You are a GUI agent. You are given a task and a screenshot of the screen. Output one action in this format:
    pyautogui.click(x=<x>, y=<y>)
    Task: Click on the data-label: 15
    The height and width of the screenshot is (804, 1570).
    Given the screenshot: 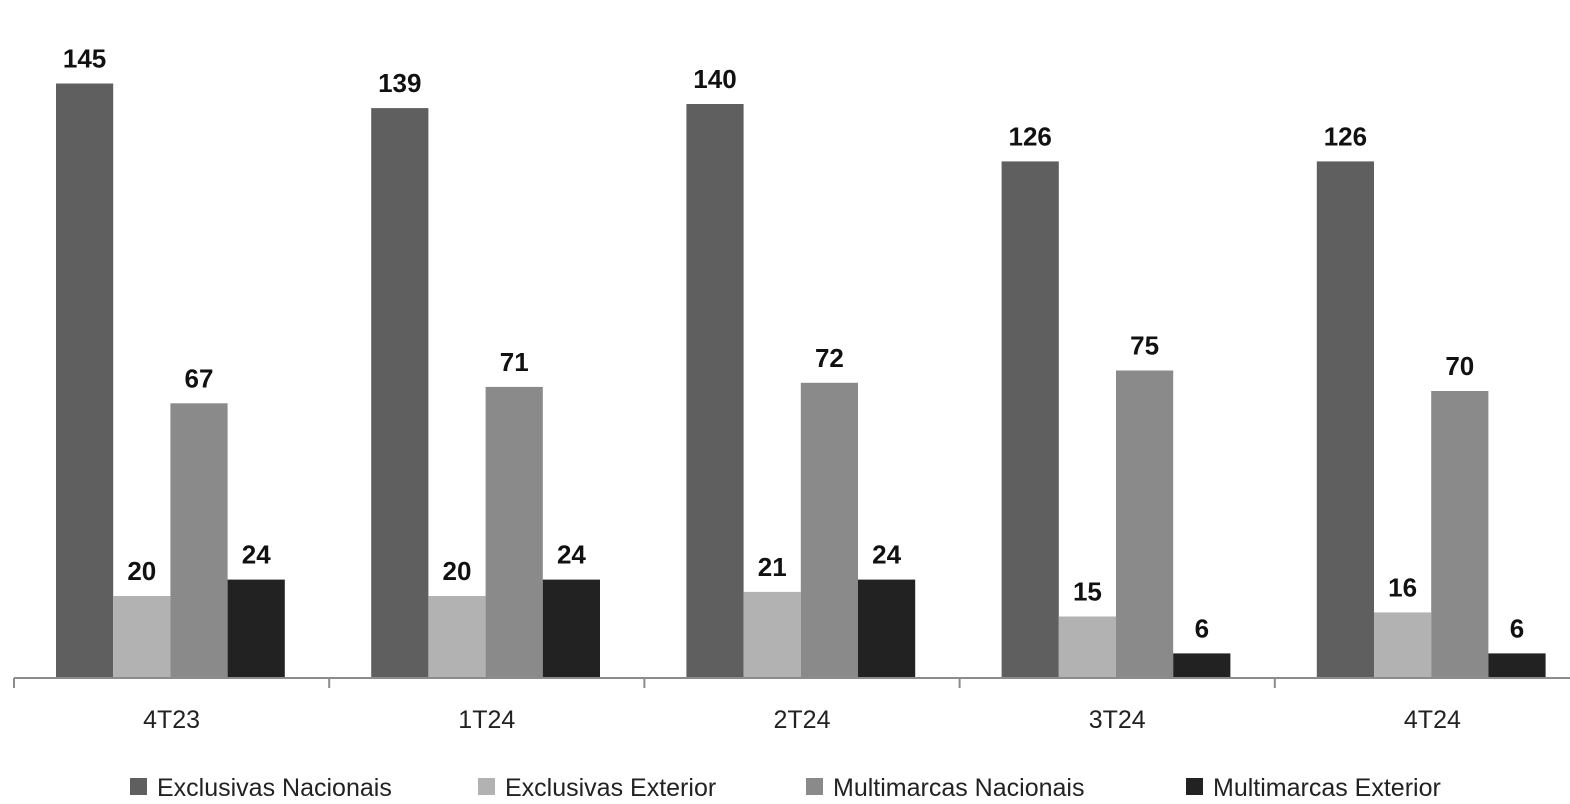 What is the action you would take?
    pyautogui.click(x=1087, y=592)
    